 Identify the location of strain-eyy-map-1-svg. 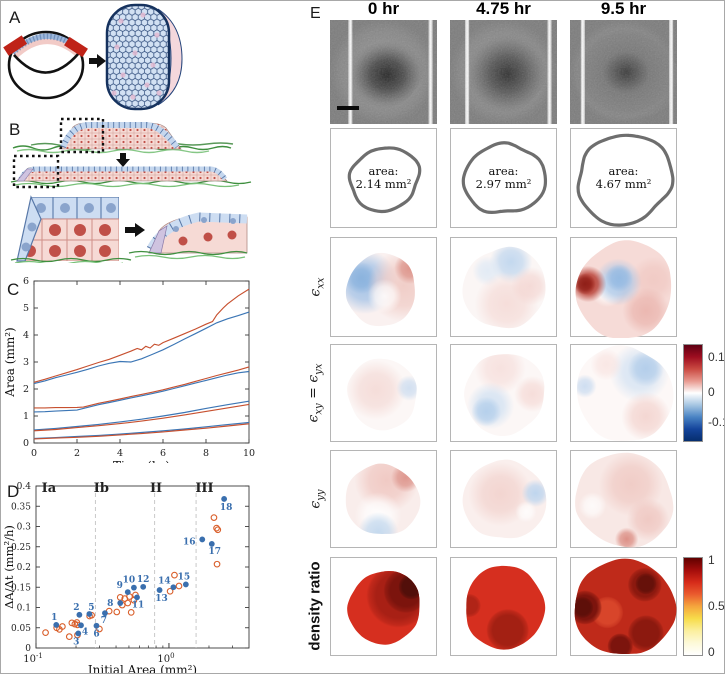
(504, 499).